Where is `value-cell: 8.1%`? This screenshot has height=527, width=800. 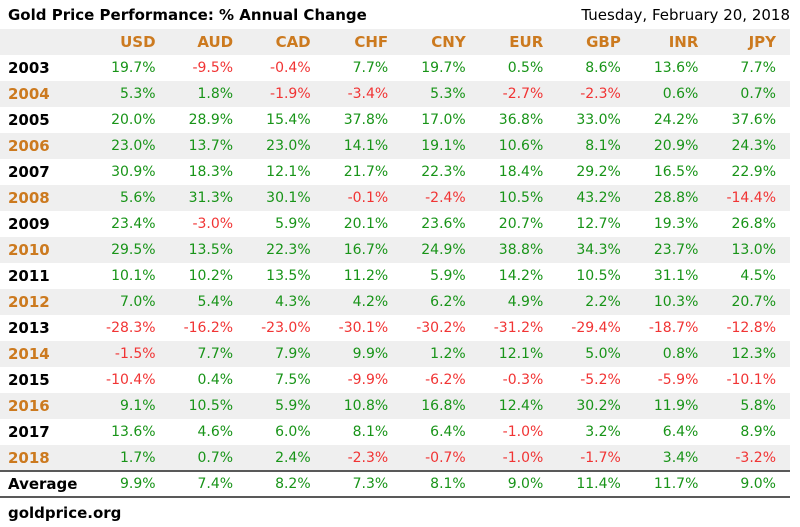 value-cell: 8.1% is located at coordinates (441, 484).